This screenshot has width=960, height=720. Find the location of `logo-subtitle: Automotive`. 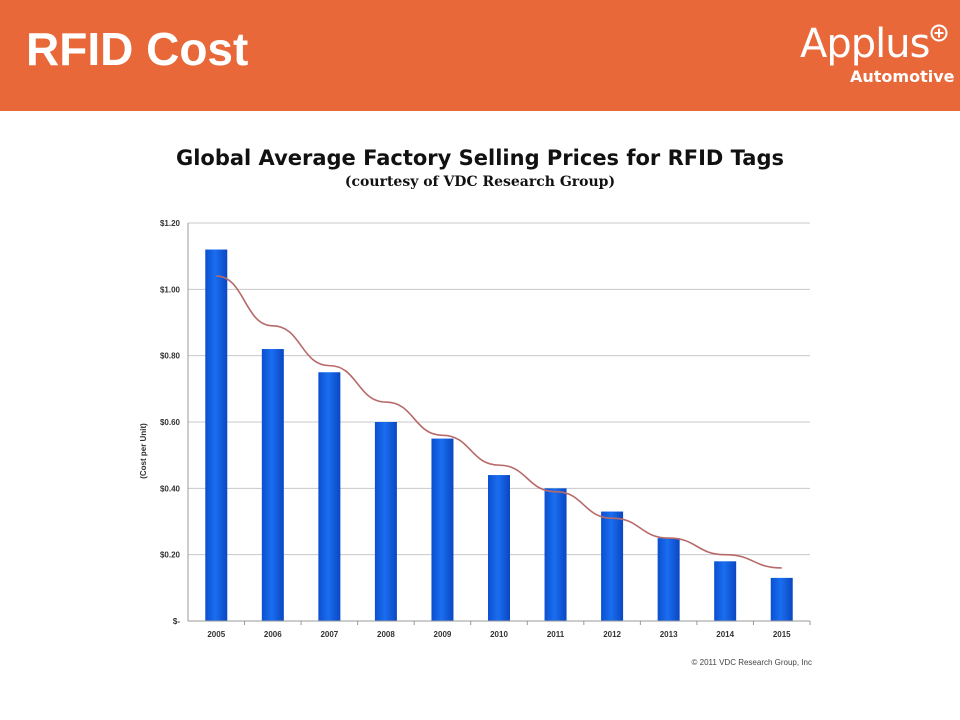

logo-subtitle: Automotive is located at coordinates (902, 76).